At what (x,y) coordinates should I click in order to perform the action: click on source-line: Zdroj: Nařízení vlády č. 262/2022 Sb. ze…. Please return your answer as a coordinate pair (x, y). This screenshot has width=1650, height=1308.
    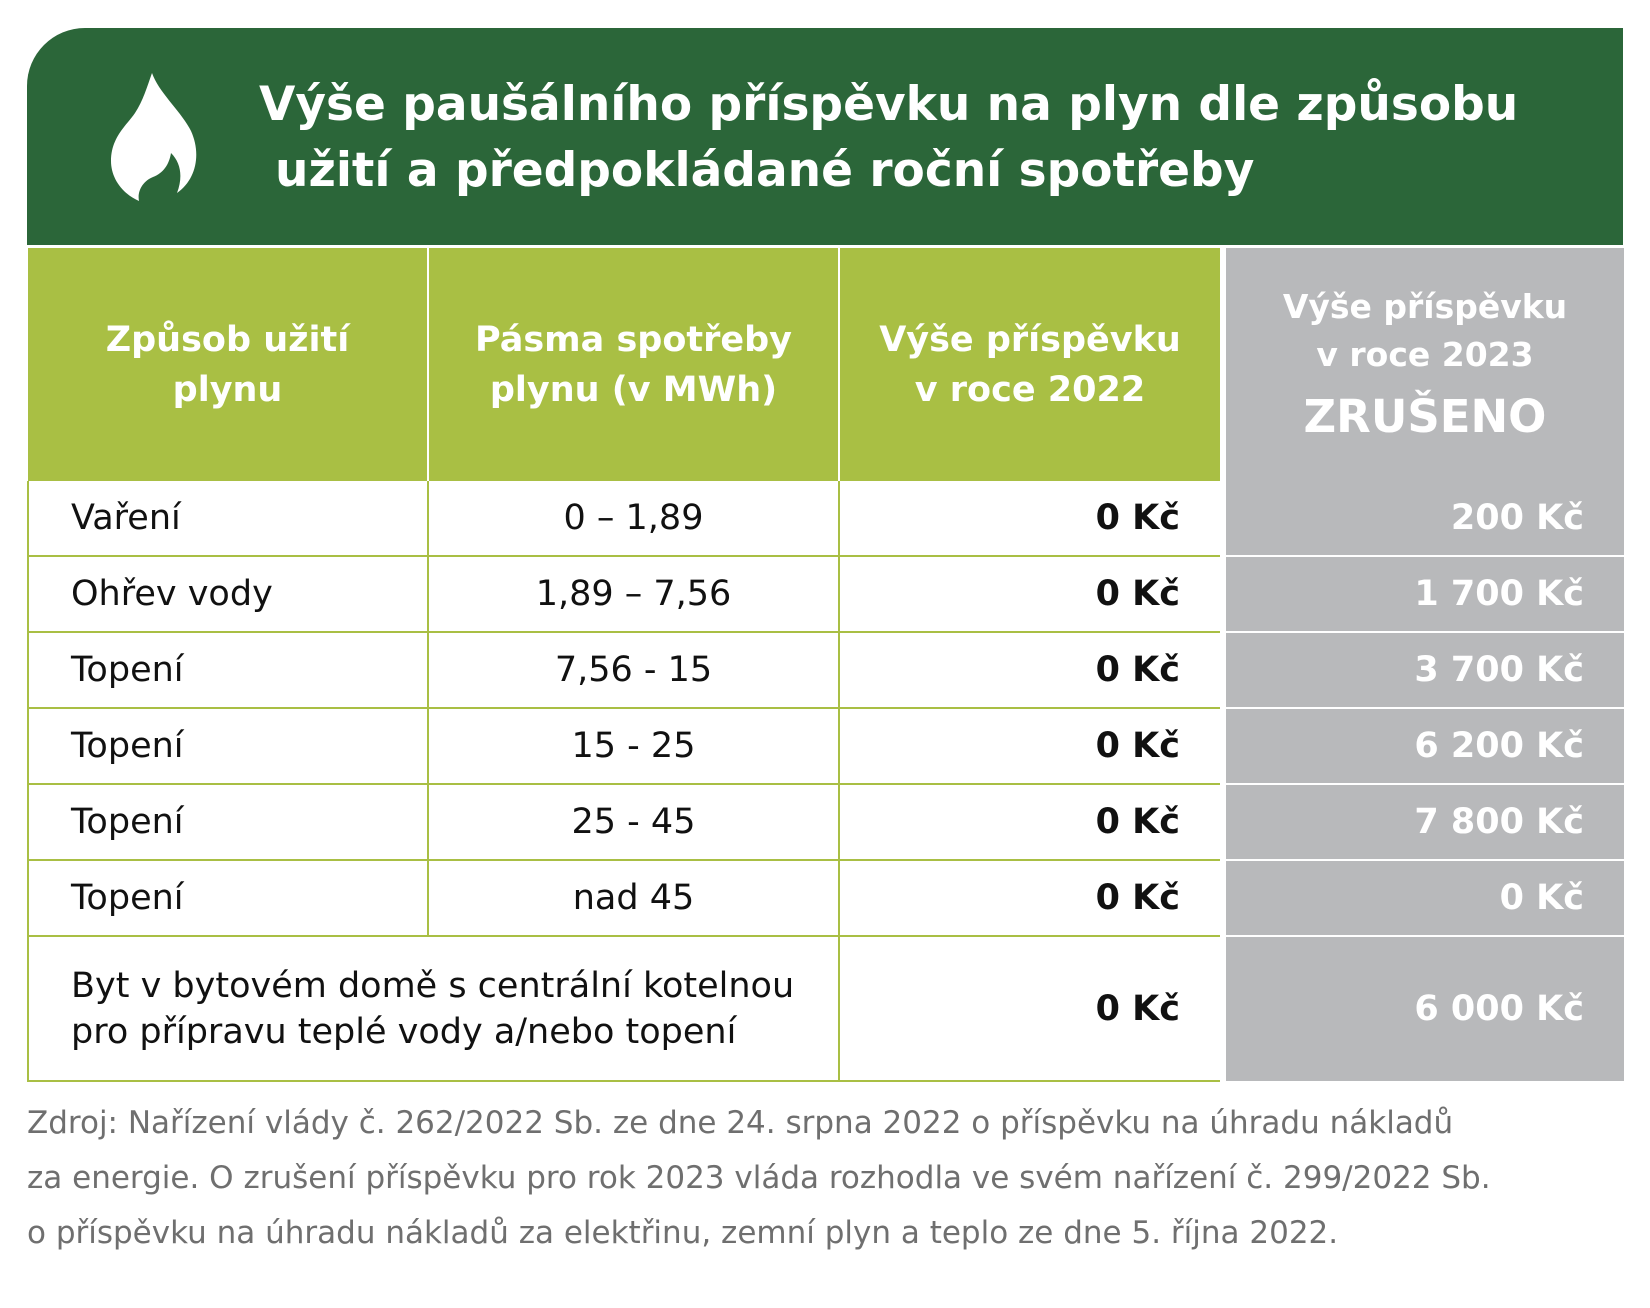
    Looking at the image, I should click on (740, 1123).